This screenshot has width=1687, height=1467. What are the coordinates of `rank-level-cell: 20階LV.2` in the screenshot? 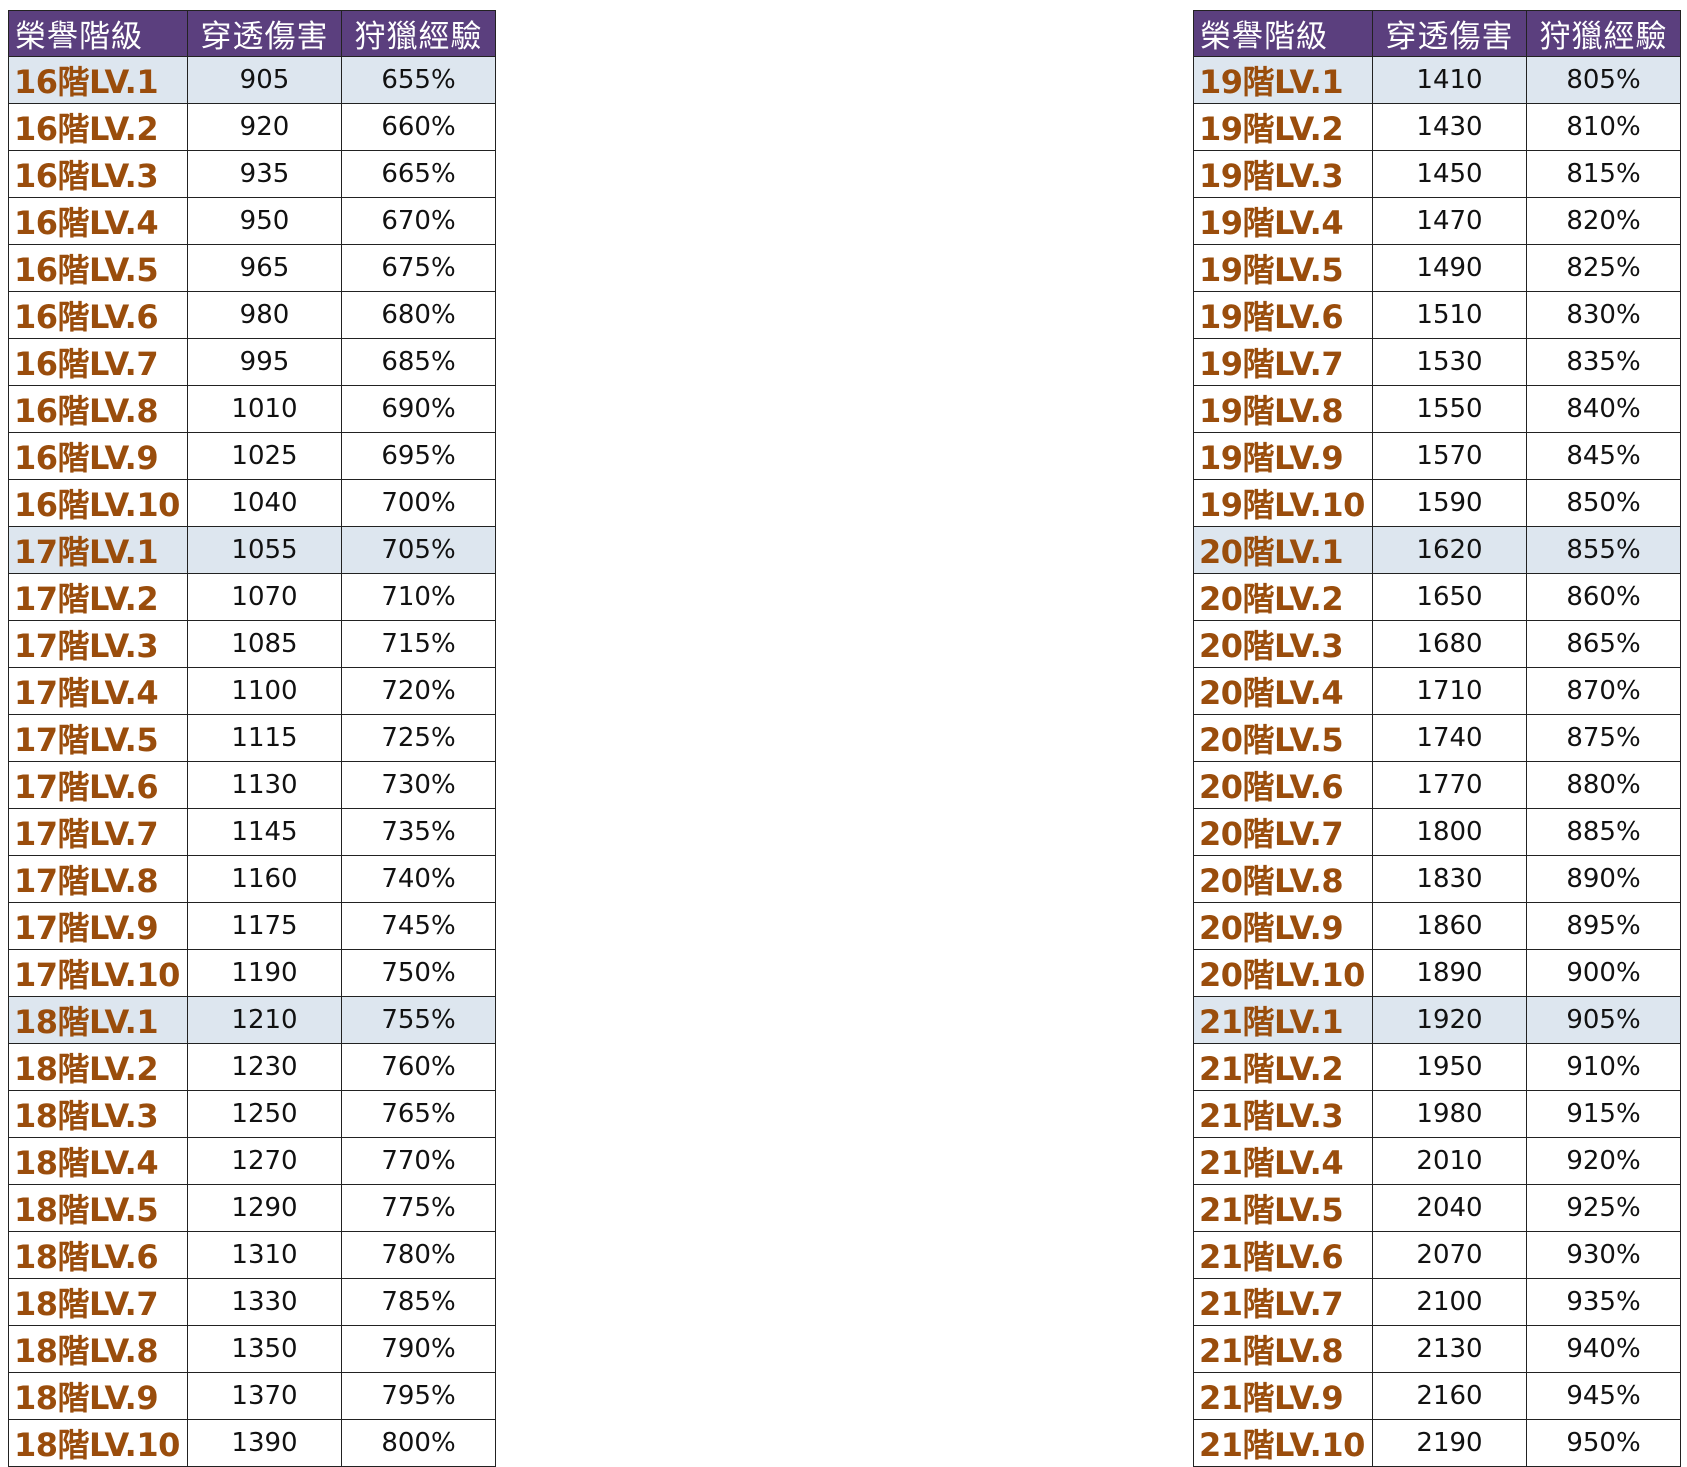 It's located at (1283, 597).